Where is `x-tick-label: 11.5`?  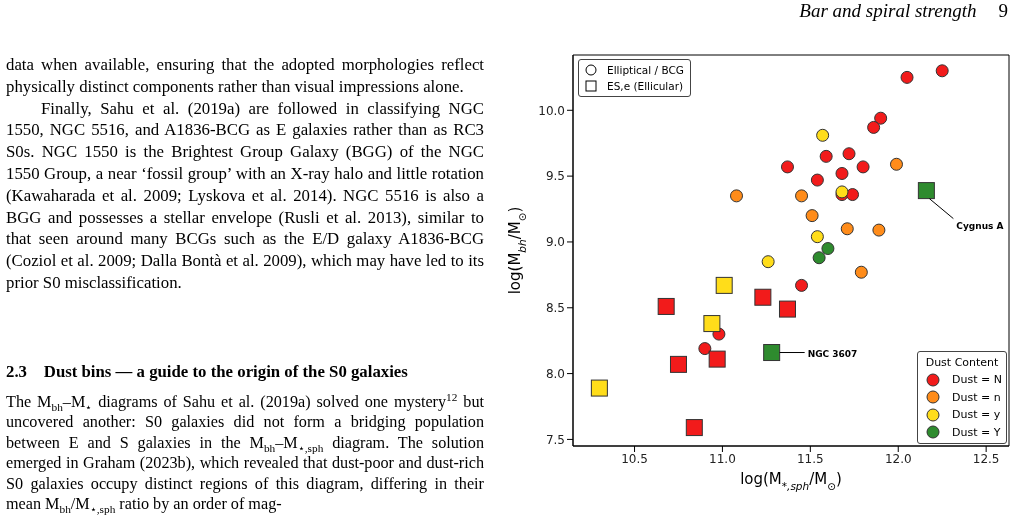 x-tick-label: 11.5 is located at coordinates (810, 458).